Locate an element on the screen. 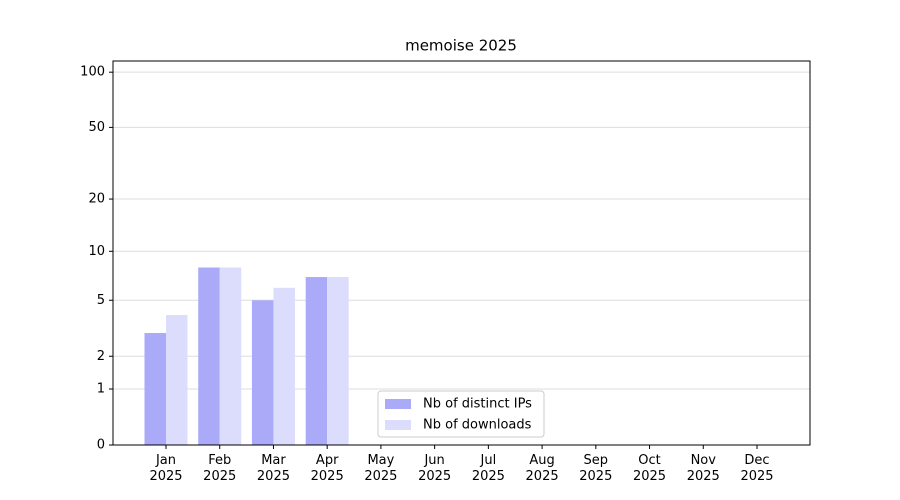  x-tick-label: May 2025 is located at coordinates (381, 468).